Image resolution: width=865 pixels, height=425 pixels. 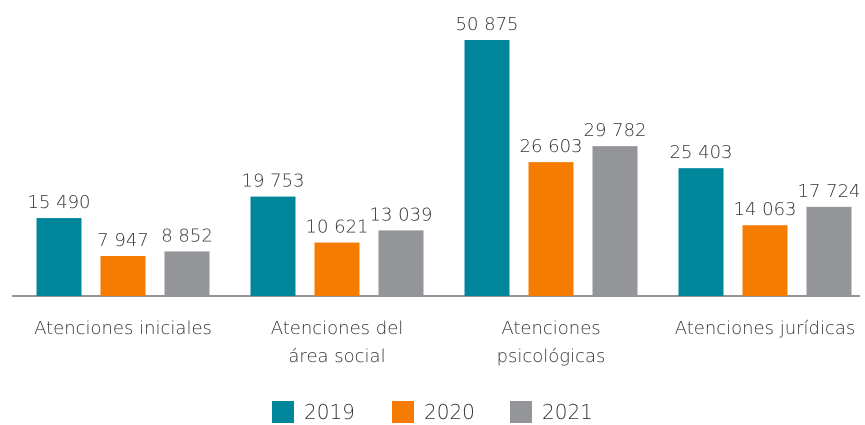 I want to click on value-label: 26 603, so click(x=551, y=146).